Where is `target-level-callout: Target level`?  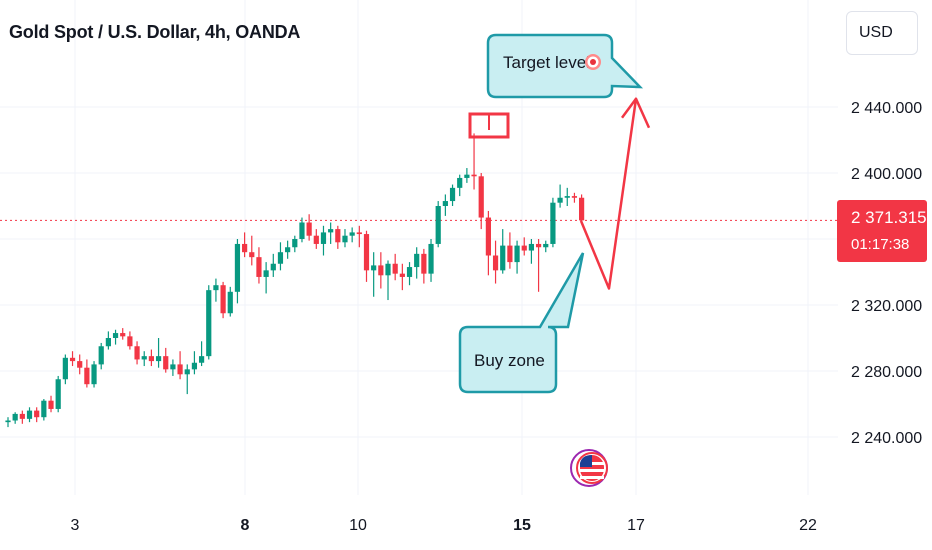
target-level-callout: Target level is located at coordinates (565, 66).